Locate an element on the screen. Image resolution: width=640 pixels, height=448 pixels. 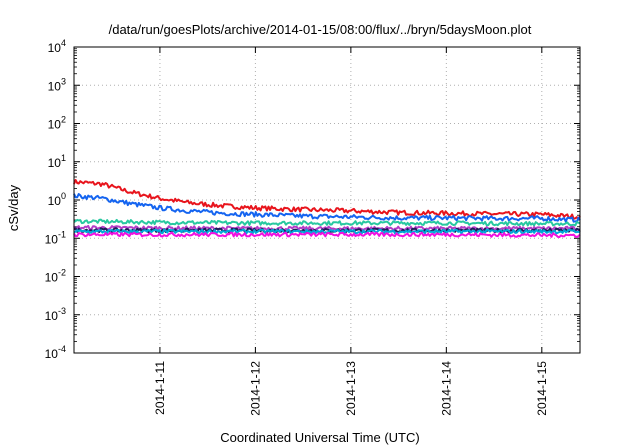
y-tick-label: 10³ is located at coordinates (57, 84).